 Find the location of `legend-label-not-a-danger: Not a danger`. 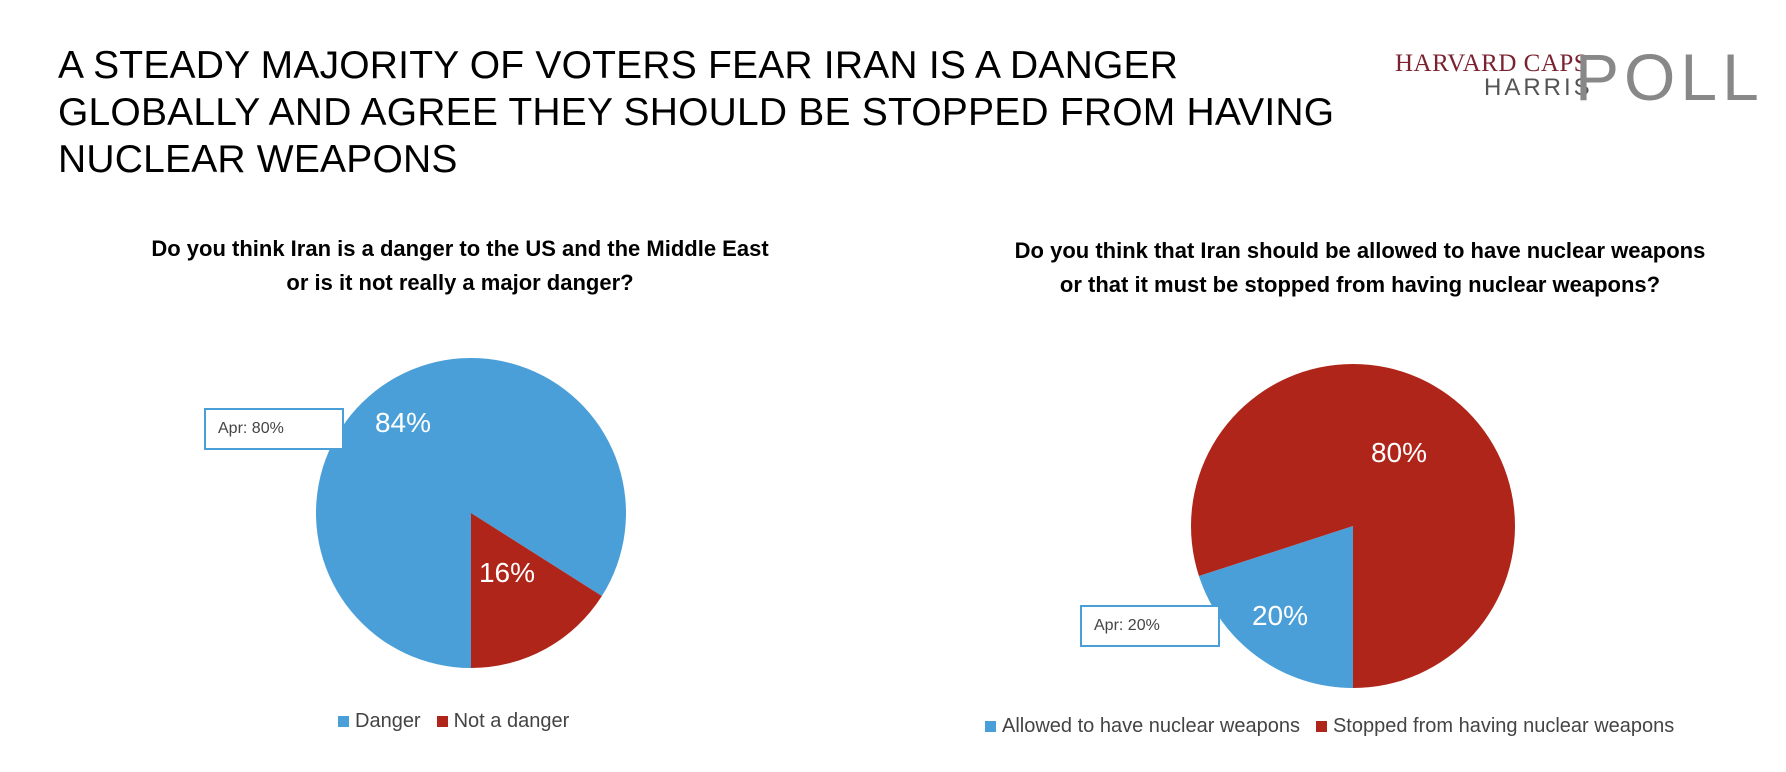

legend-label-not-a-danger: Not a danger is located at coordinates (511, 721).